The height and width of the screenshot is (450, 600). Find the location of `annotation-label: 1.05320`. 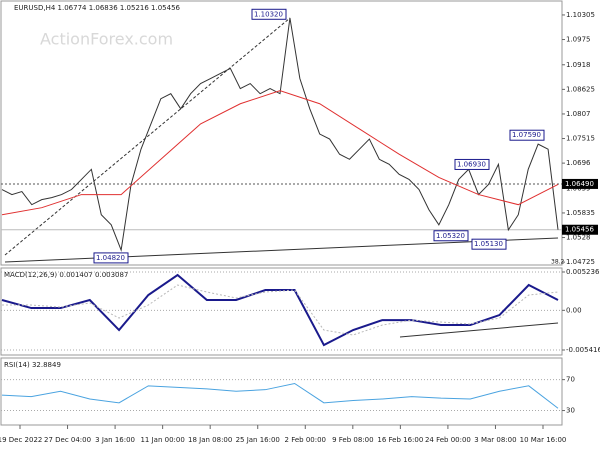

annotation-label: 1.05320 is located at coordinates (450, 236).